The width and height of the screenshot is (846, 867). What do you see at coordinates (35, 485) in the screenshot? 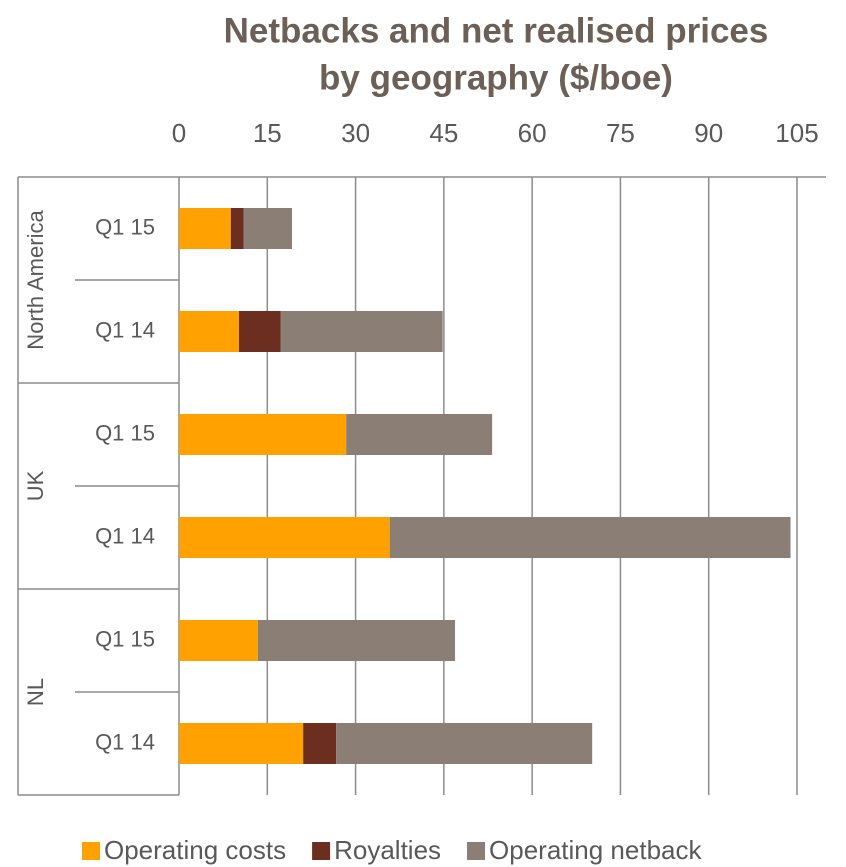
I see `group-label: UK` at bounding box center [35, 485].